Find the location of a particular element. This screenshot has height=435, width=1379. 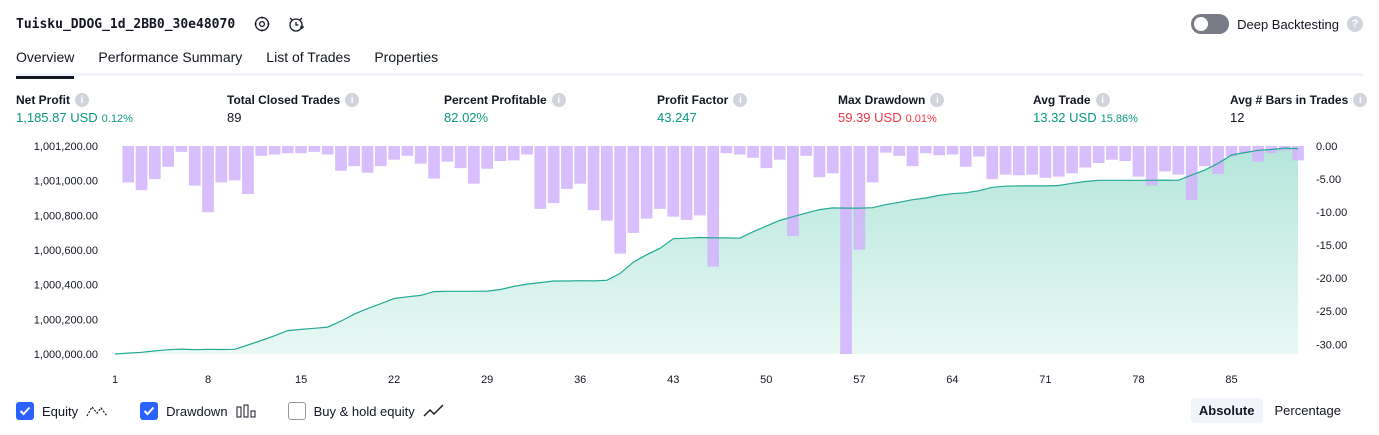

equity-checkbox is located at coordinates (25, 411).